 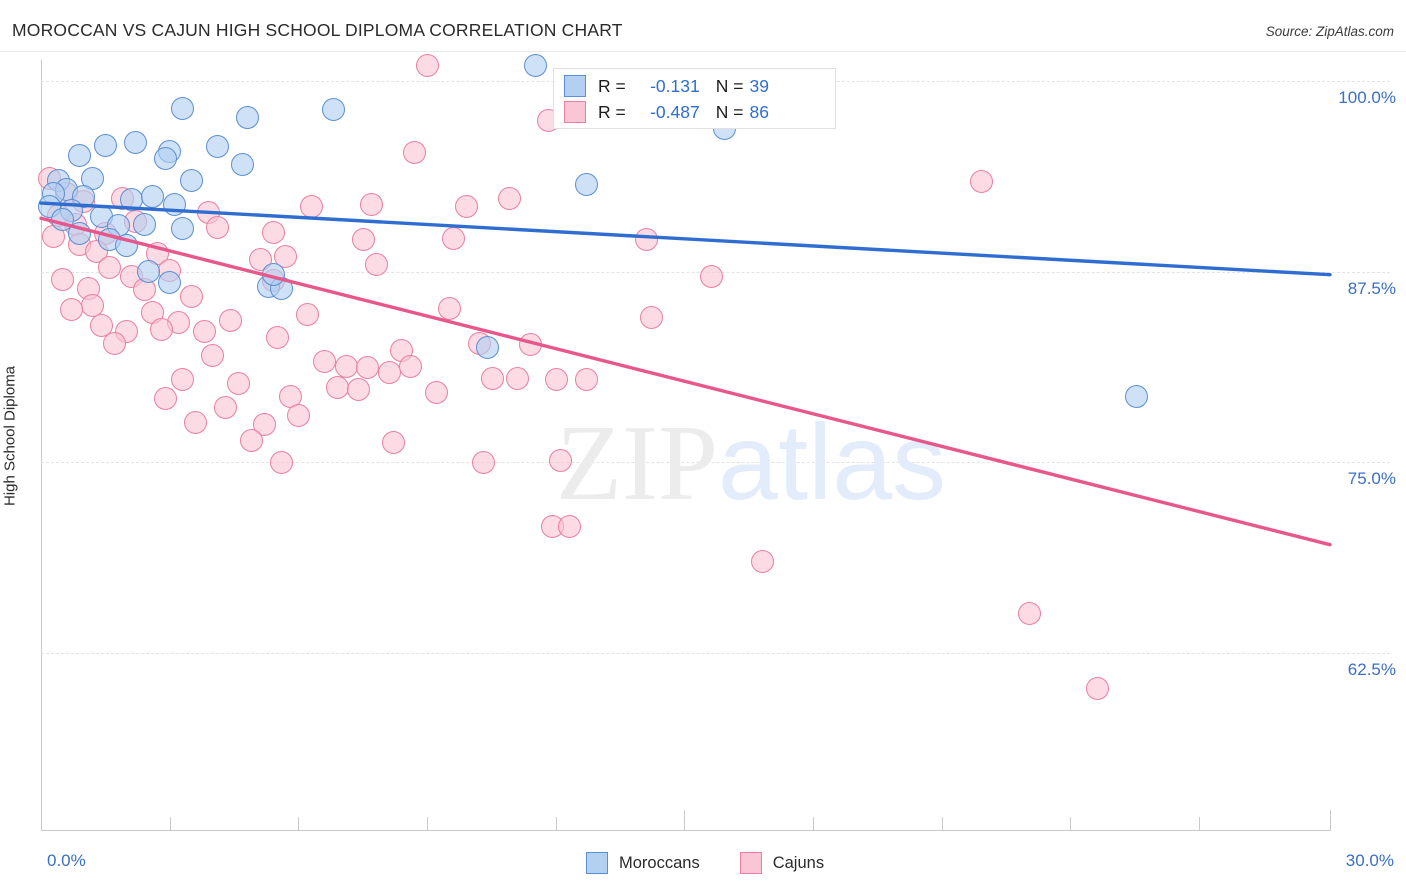 I want to click on y-tick-label: 100.0%, so click(x=1367, y=97).